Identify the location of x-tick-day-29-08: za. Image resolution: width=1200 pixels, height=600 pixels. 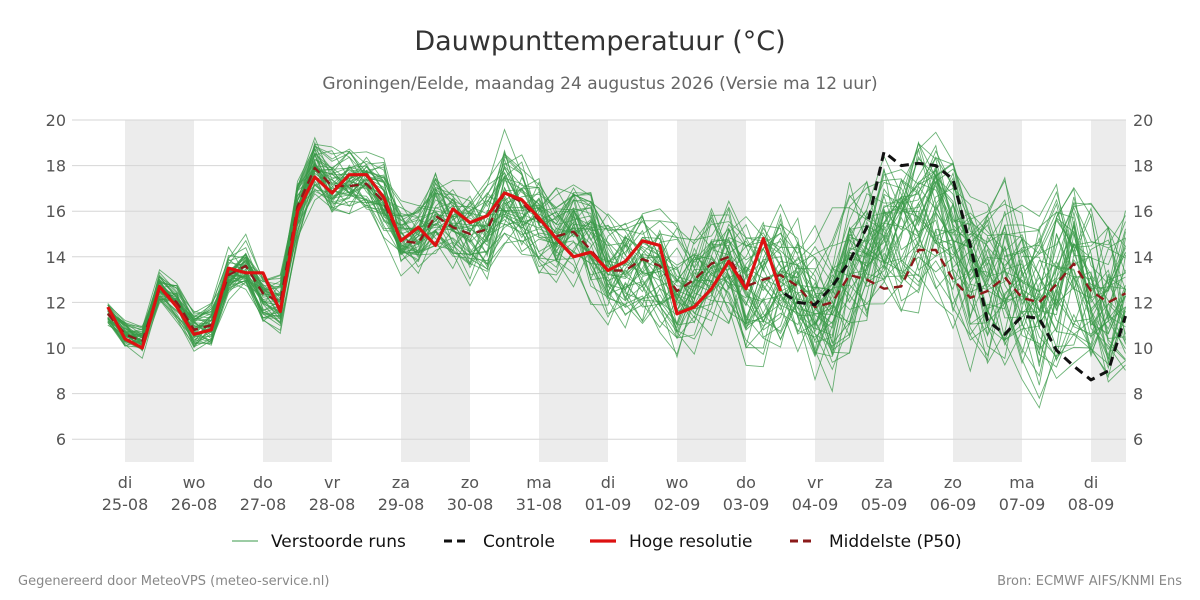
(401, 482).